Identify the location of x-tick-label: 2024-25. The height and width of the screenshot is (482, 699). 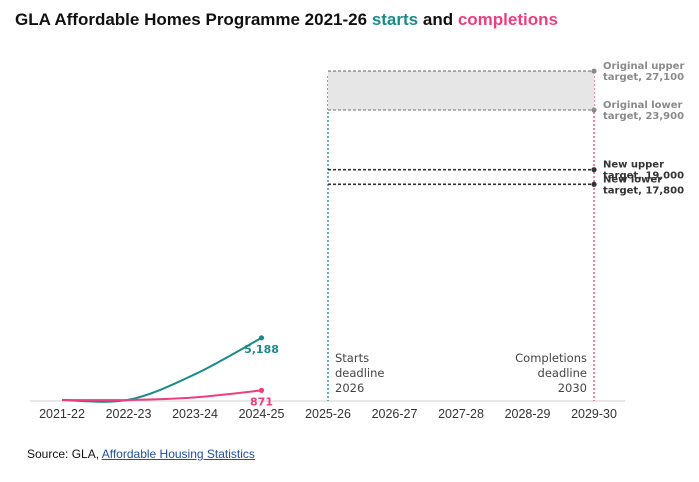
(262, 414).